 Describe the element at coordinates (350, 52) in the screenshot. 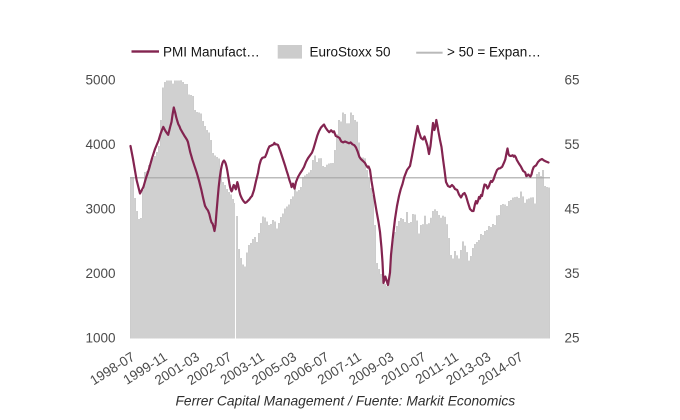

I see `svg-text: EuroStoxx 50` at that location.